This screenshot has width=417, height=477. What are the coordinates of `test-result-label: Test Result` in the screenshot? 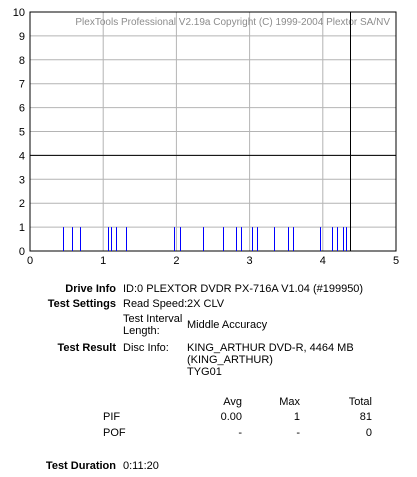 It's located at (86, 348).